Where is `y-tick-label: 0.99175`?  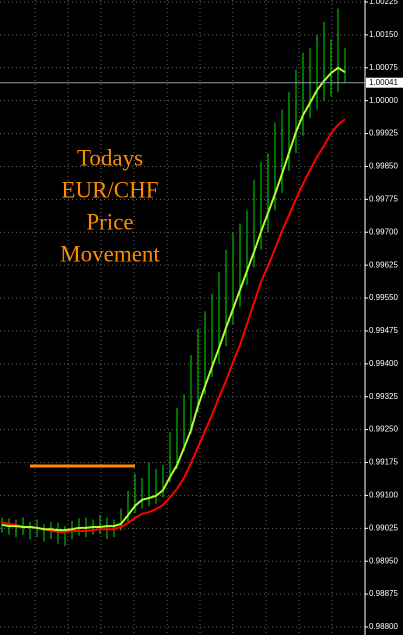
y-tick-label: 0.99175 is located at coordinates (383, 462).